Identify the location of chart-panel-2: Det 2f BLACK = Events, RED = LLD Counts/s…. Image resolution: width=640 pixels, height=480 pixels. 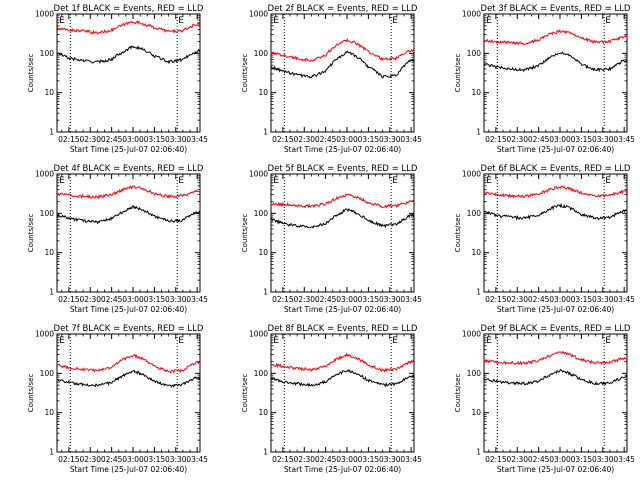
(331, 79).